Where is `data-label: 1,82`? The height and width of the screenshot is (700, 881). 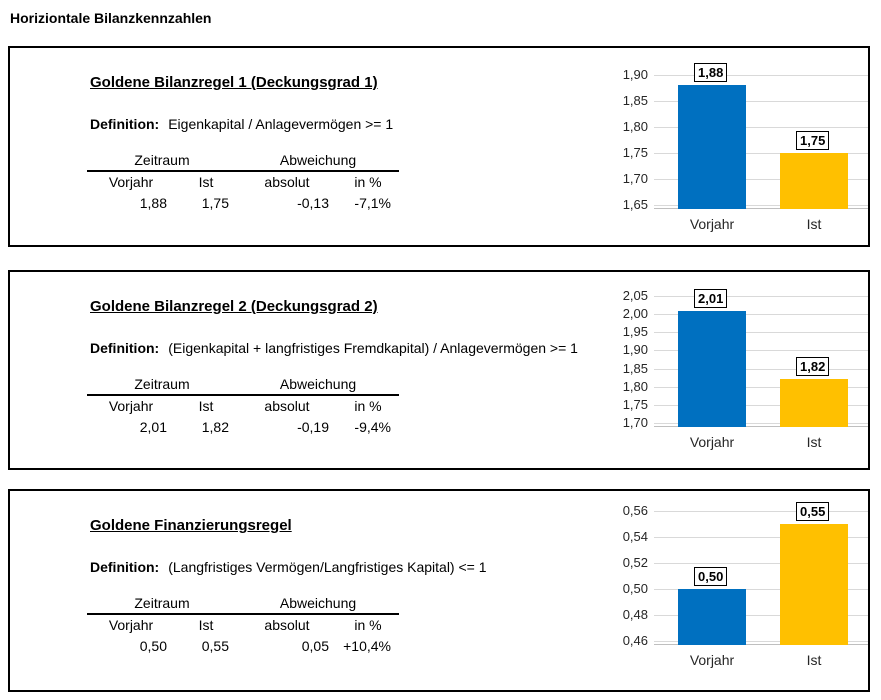
data-label: 1,82 is located at coordinates (813, 367).